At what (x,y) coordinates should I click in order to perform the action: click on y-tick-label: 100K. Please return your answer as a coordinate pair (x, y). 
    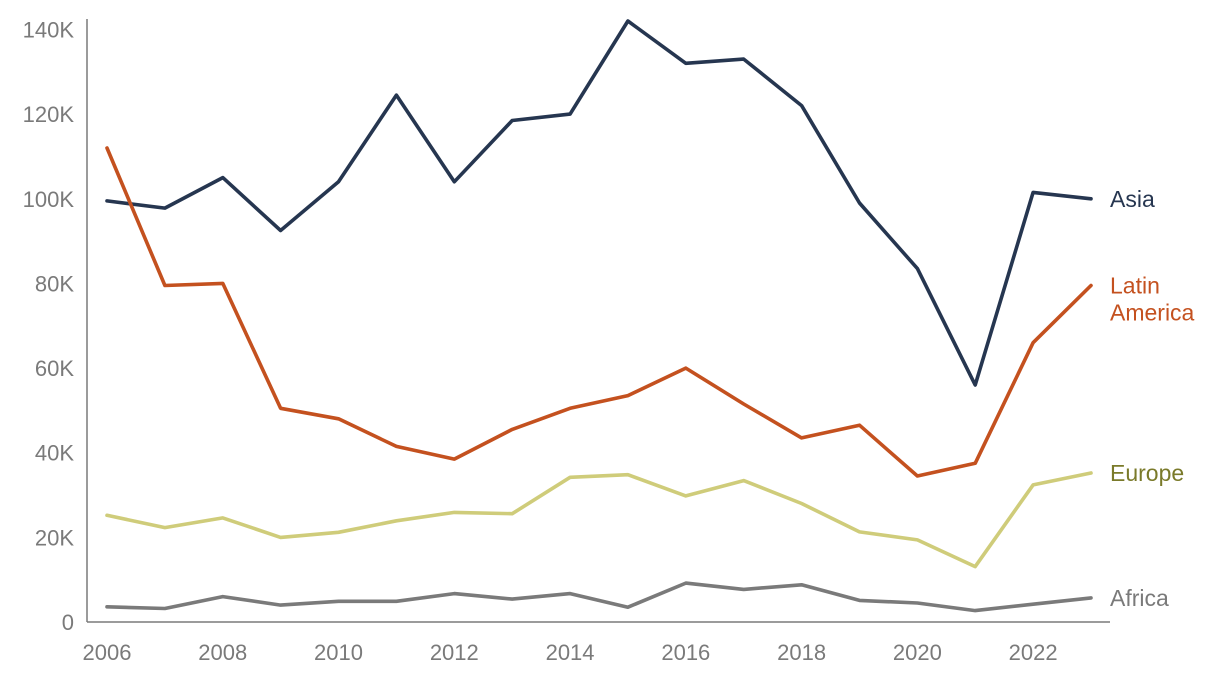
    Looking at the image, I should click on (49, 199).